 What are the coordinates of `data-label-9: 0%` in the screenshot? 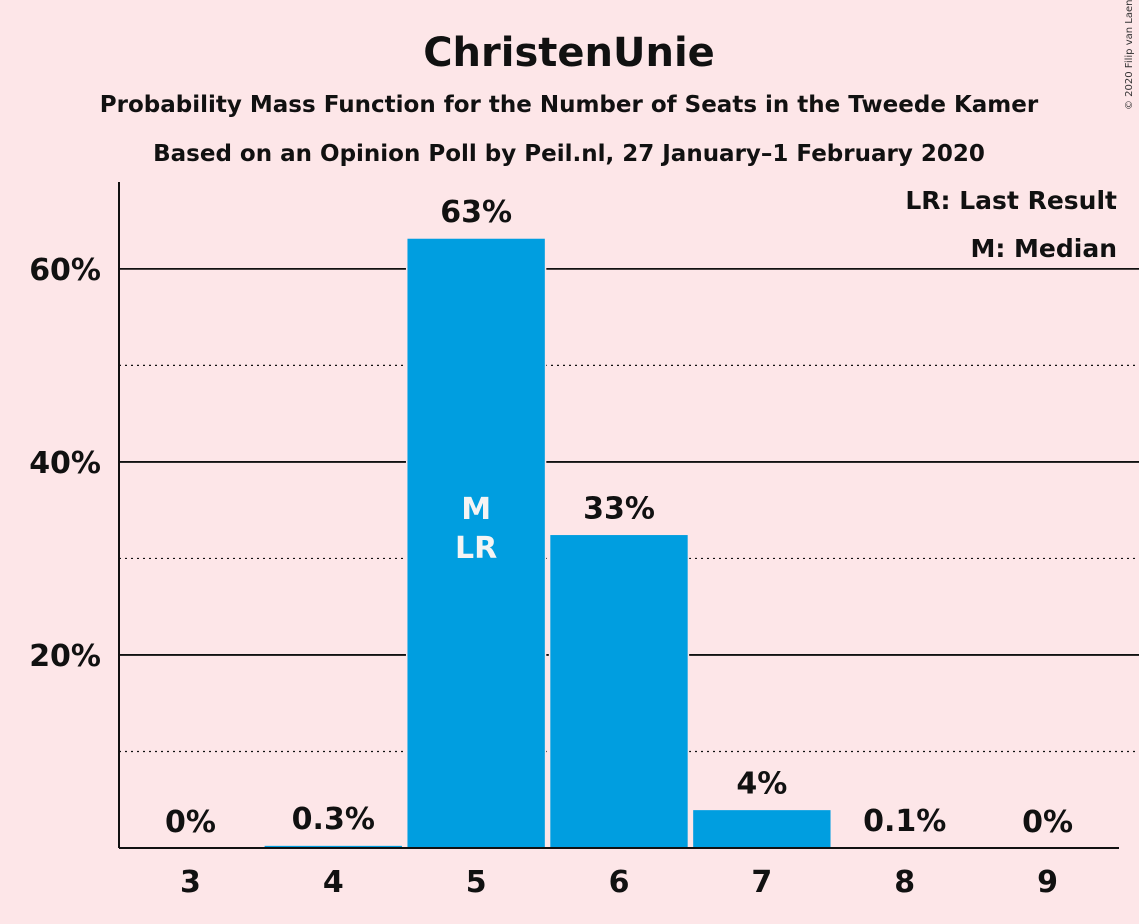 It's located at (1047, 822).